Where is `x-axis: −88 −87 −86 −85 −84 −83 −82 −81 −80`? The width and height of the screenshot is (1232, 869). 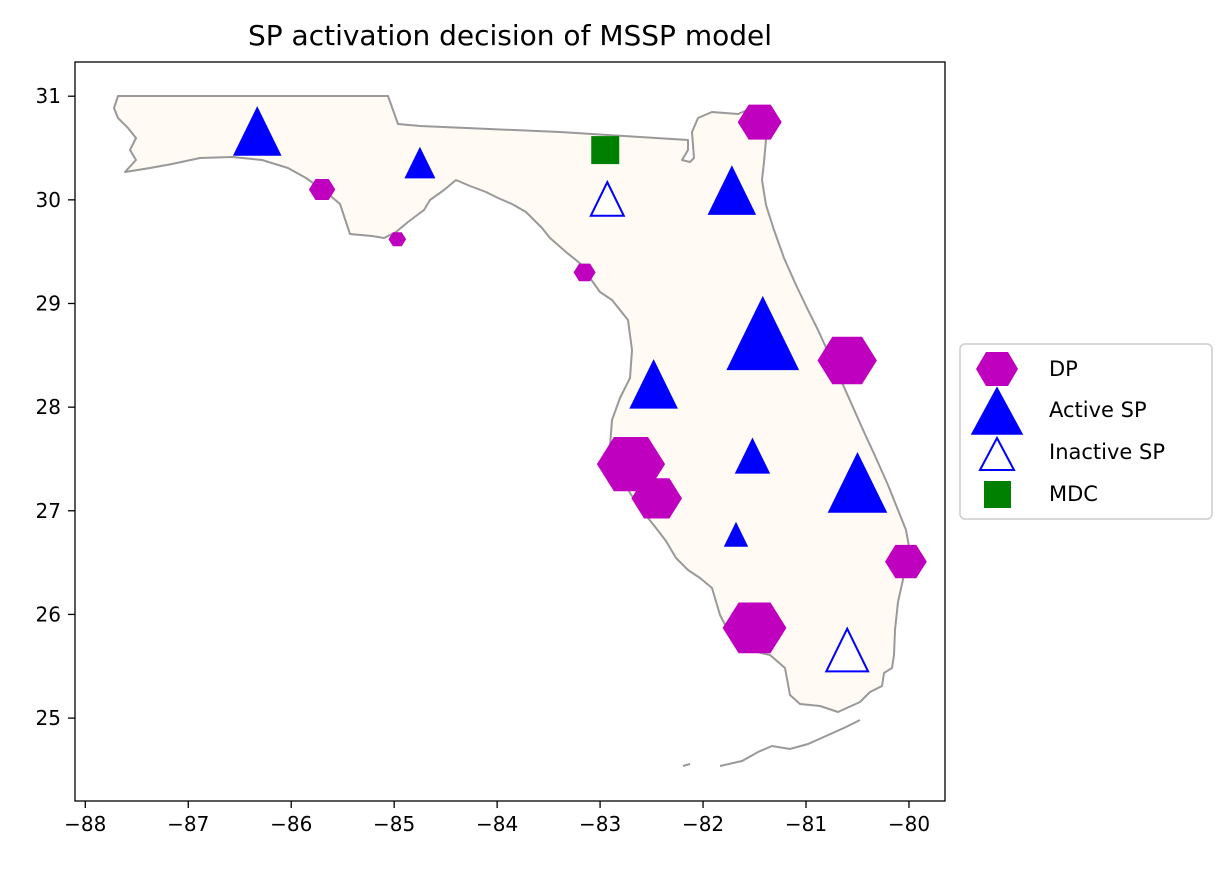
x-axis: −88 −87 −86 −85 −84 −83 −82 −81 −80 is located at coordinates (497, 818).